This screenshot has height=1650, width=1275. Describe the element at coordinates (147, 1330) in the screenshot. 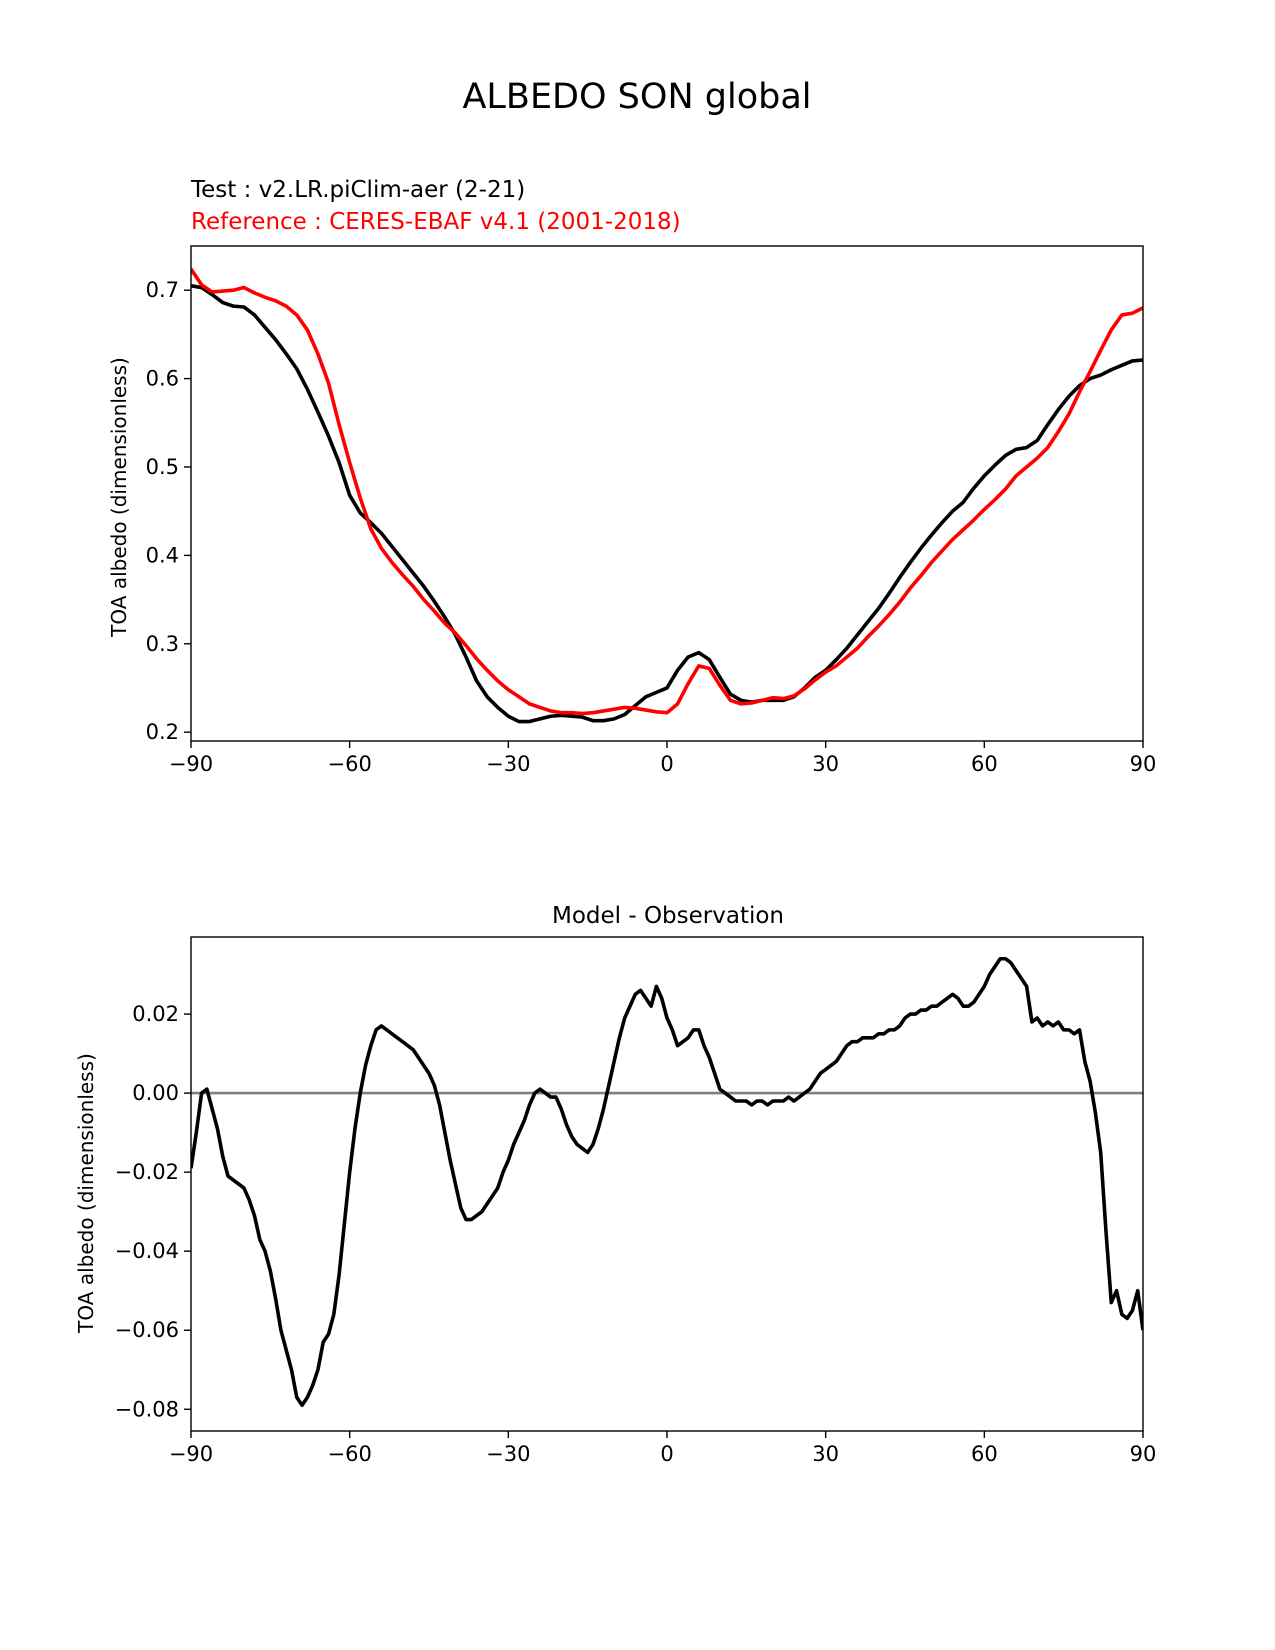

I see `y-tick-label: −0.06` at that location.